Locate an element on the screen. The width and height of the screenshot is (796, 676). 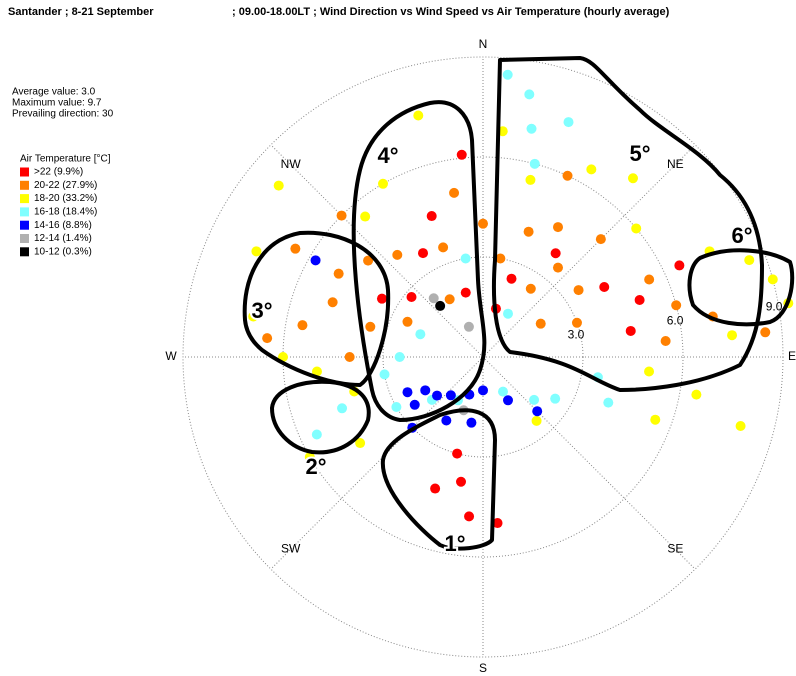
spoke is located at coordinates (377, 251).